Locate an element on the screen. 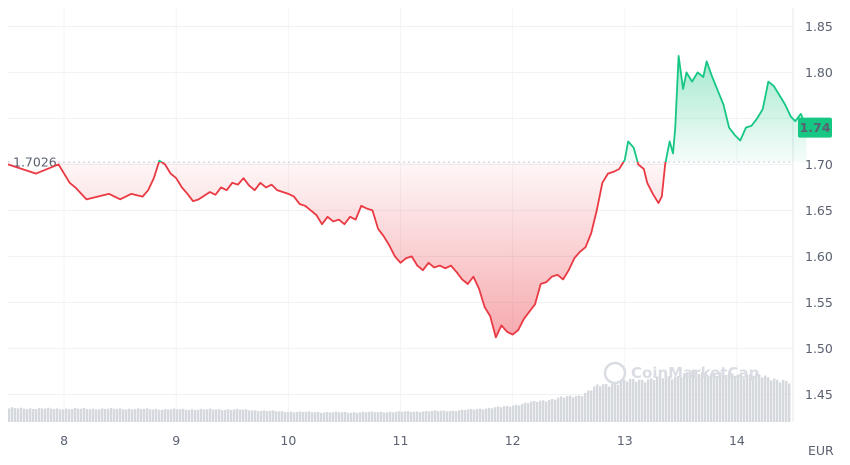 The height and width of the screenshot is (465, 850). watermark-logo is located at coordinates (615, 373).